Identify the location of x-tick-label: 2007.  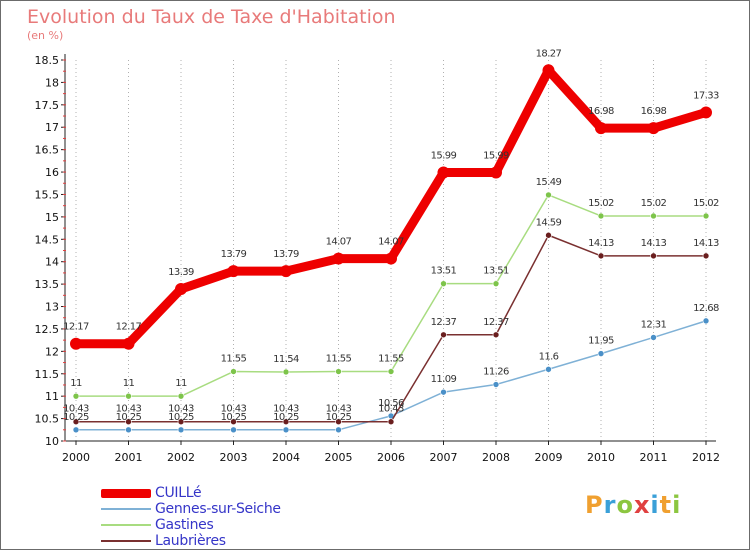
(444, 457).